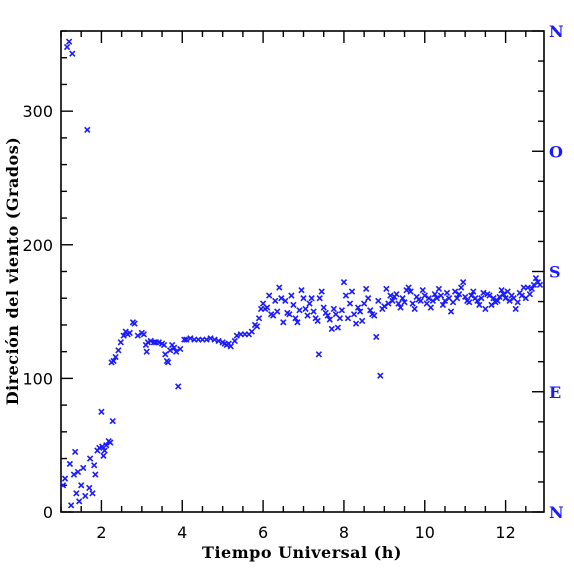  I want to click on y-tick-label: 300, so click(37, 111).